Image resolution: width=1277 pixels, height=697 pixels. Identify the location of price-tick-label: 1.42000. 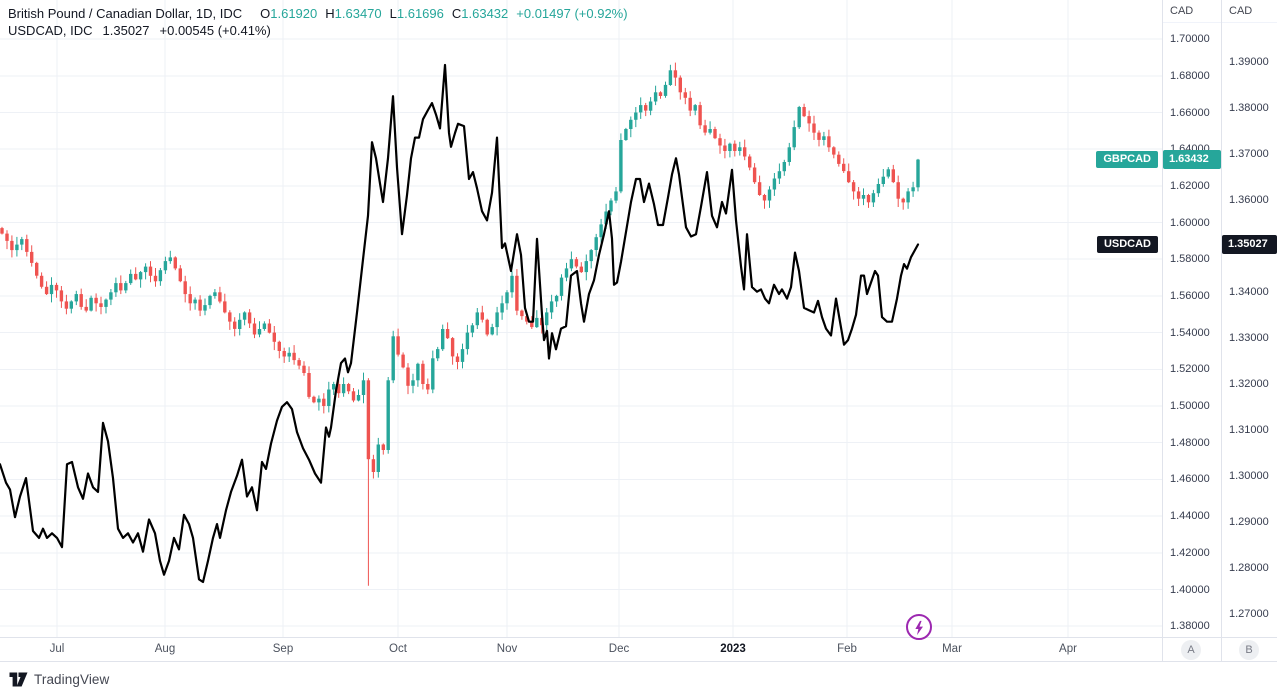
(1190, 552).